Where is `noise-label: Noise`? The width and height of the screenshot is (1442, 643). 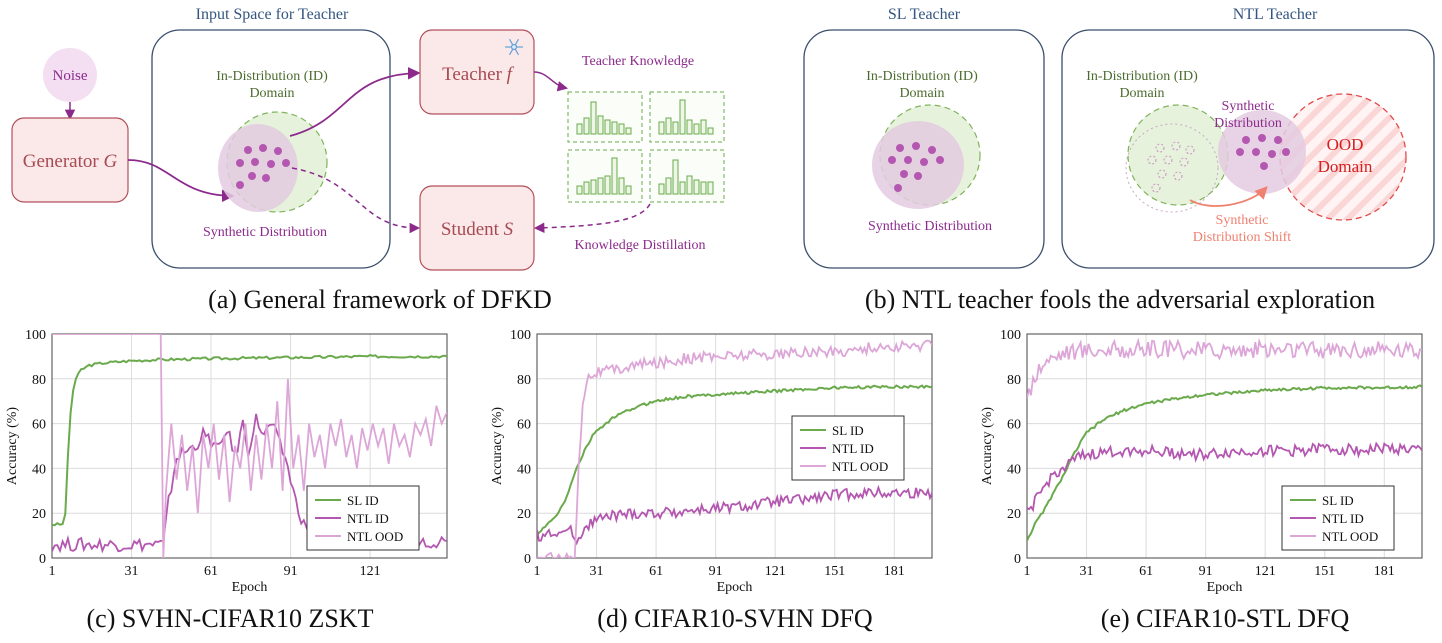
noise-label: Noise is located at coordinates (70, 76).